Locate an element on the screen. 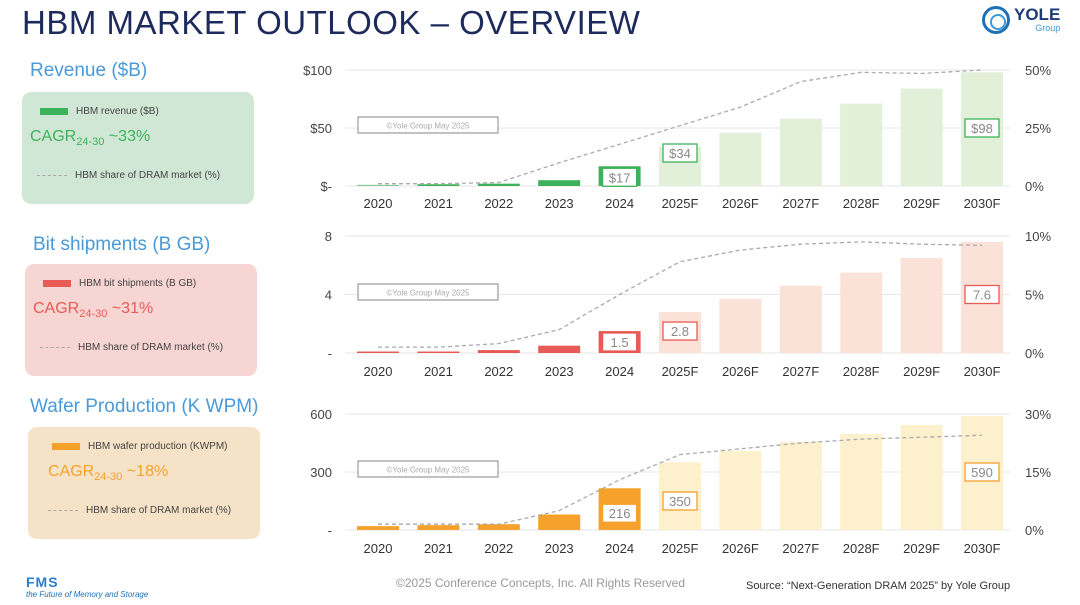 The width and height of the screenshot is (1080, 605). x-tick-label: 2026F is located at coordinates (740, 371).